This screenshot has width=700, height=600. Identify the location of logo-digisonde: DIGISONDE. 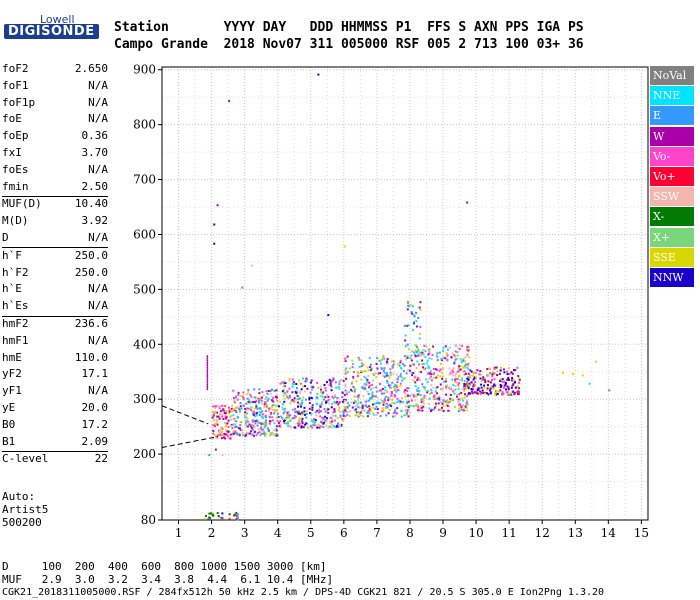
(51, 31).